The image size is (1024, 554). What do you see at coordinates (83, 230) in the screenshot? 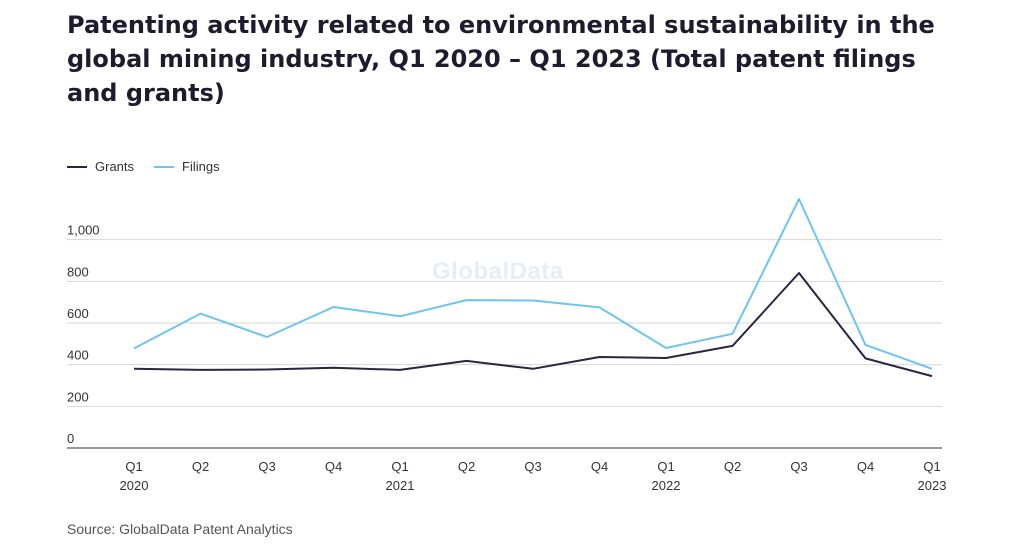
I see `y-tick-label: 1,000` at bounding box center [83, 230].